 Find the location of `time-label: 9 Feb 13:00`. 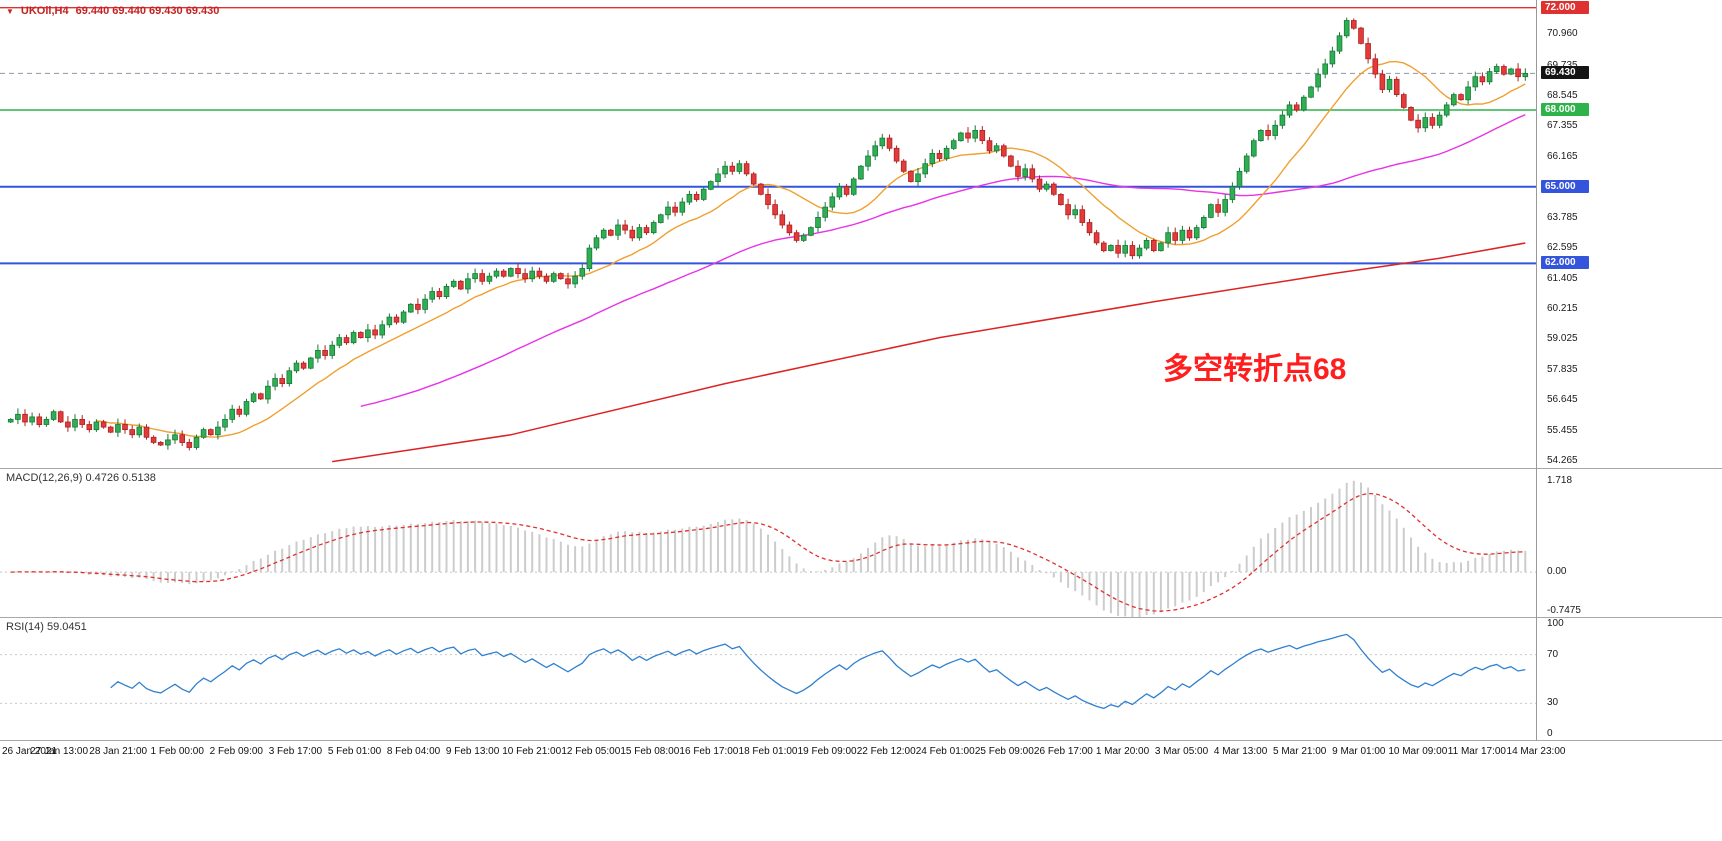

time-label: 9 Feb 13:00 is located at coordinates (472, 751).